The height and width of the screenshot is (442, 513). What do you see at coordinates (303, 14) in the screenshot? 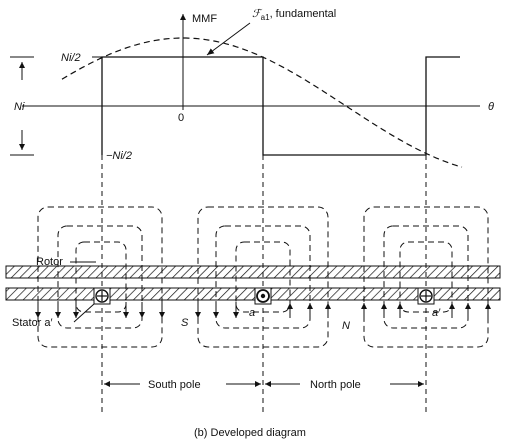
I see `fundamental-text: , fundamental` at bounding box center [303, 14].